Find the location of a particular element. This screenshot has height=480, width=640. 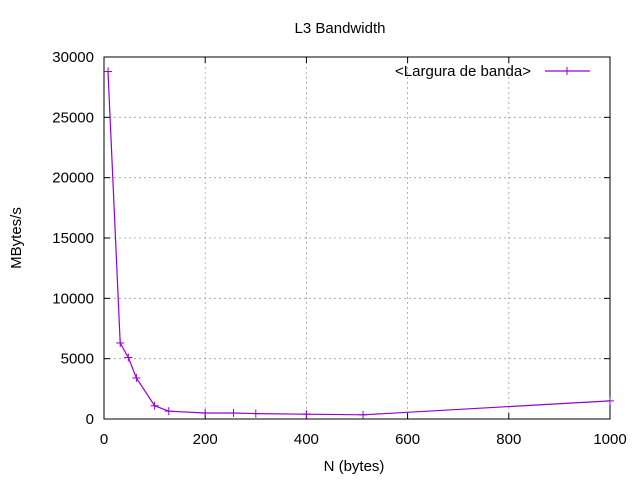

y-tick-label: 10000 is located at coordinates (73, 298).